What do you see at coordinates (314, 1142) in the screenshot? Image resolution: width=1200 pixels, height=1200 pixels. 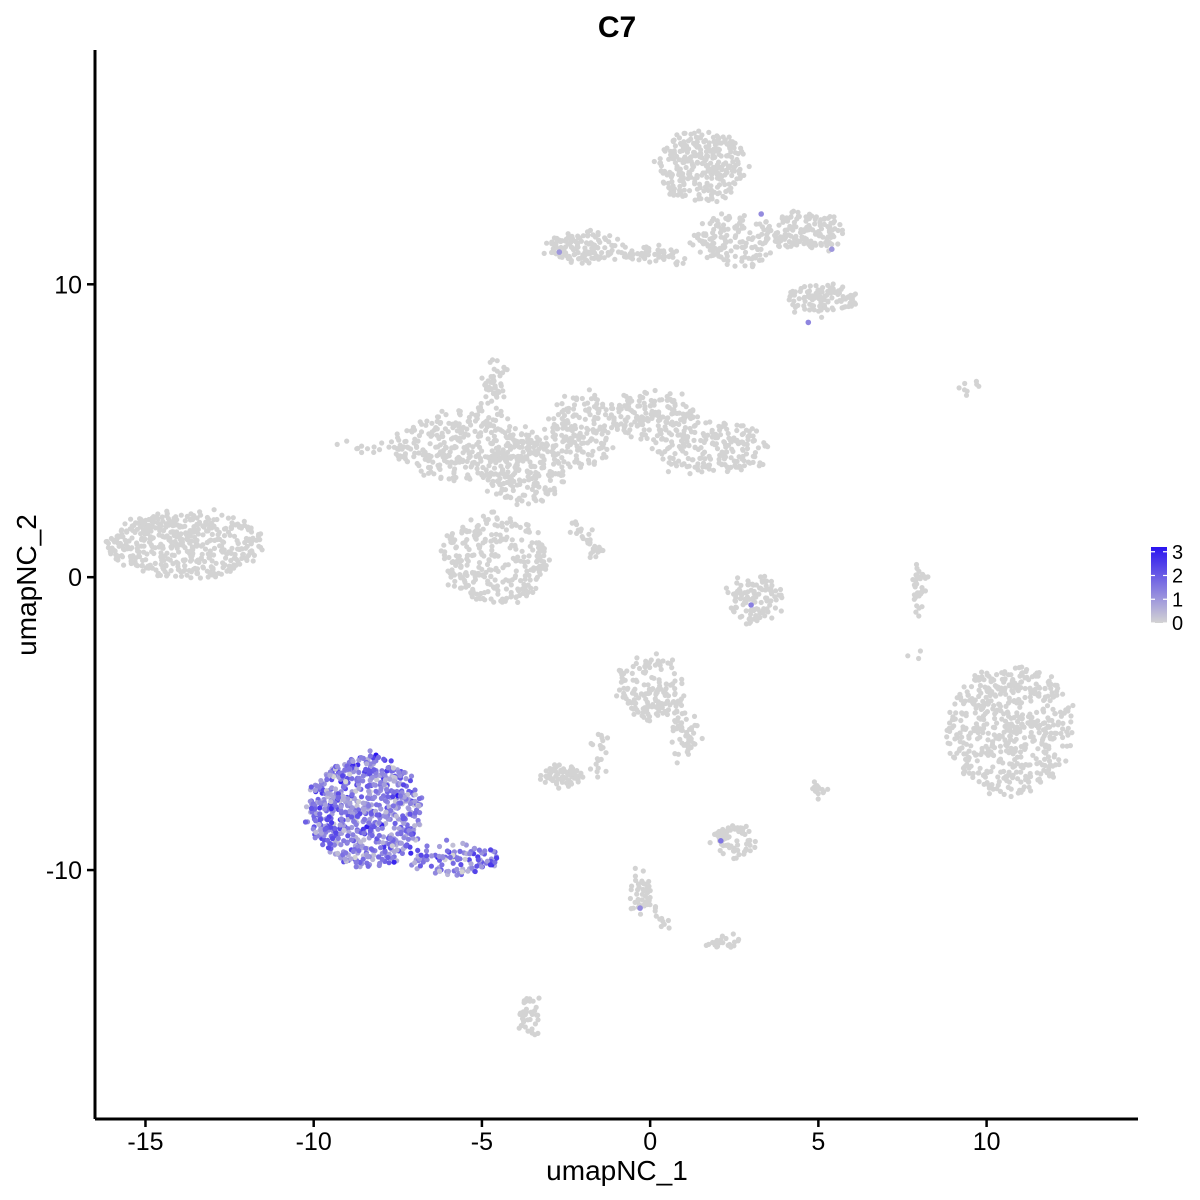 I see `x-tick-label: -10` at bounding box center [314, 1142].